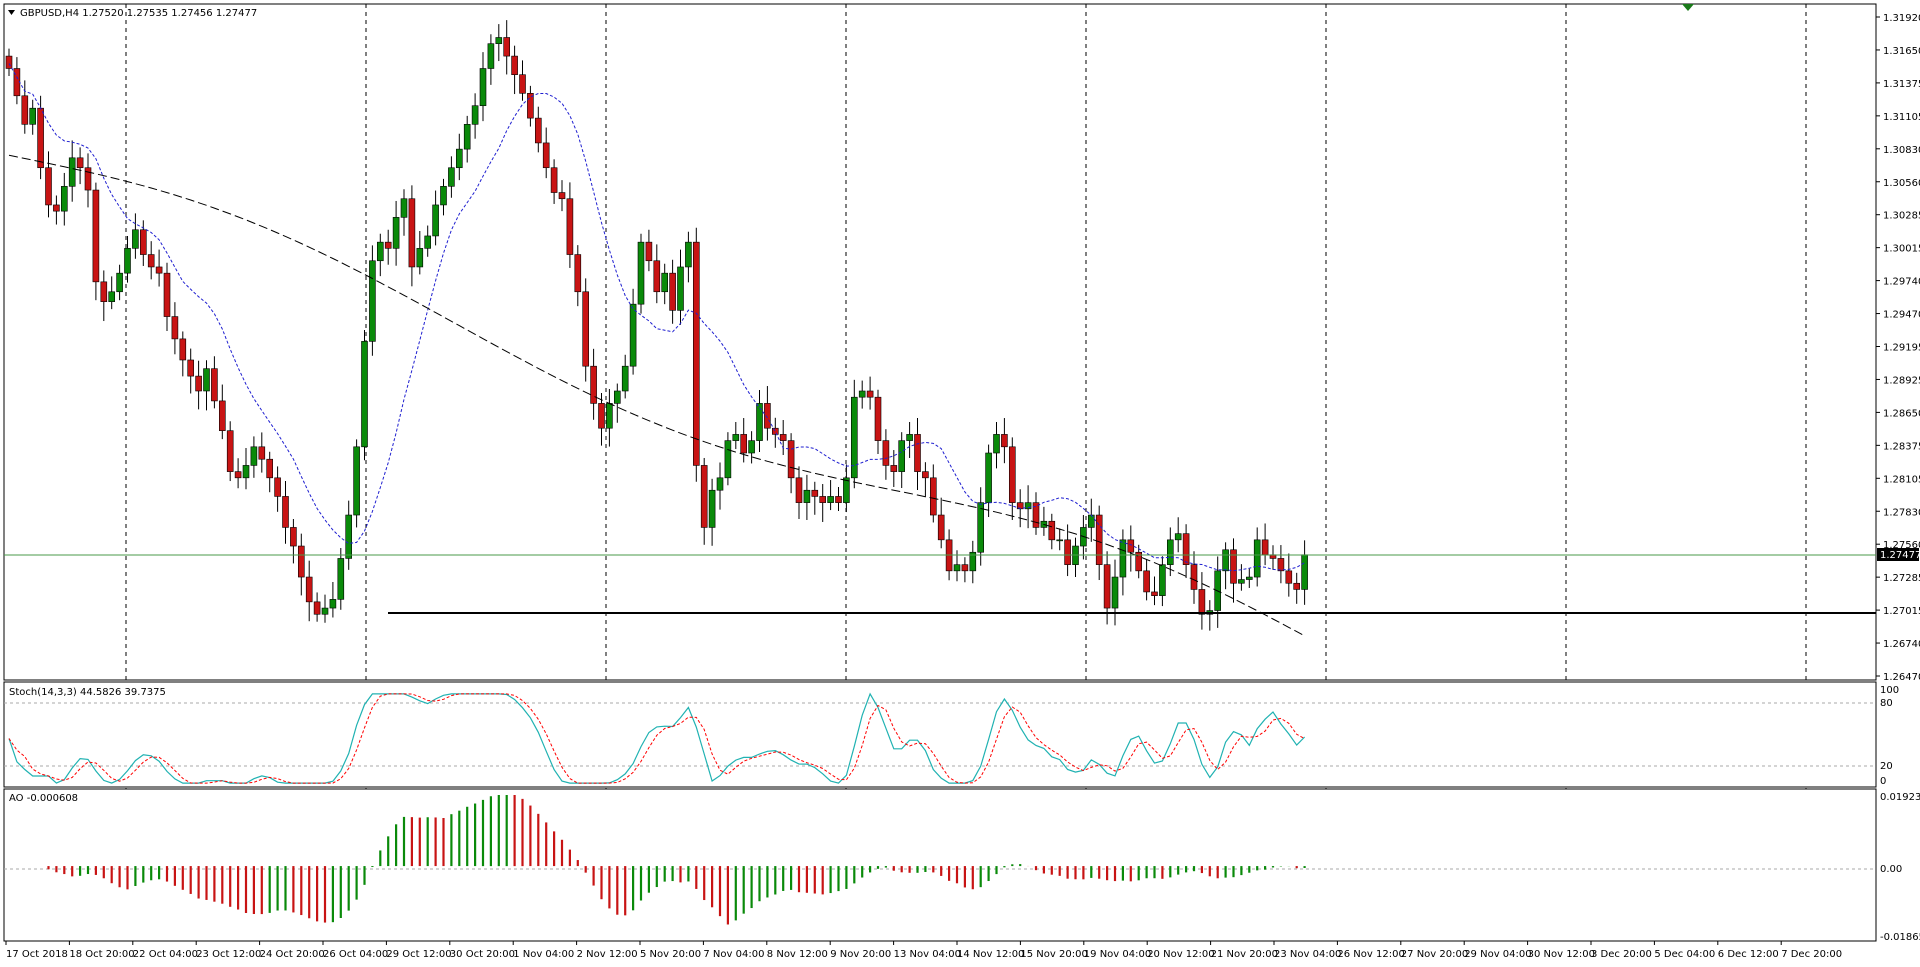 The width and height of the screenshot is (1920, 967). I want to click on price-label: 1.29195, so click(1901, 348).